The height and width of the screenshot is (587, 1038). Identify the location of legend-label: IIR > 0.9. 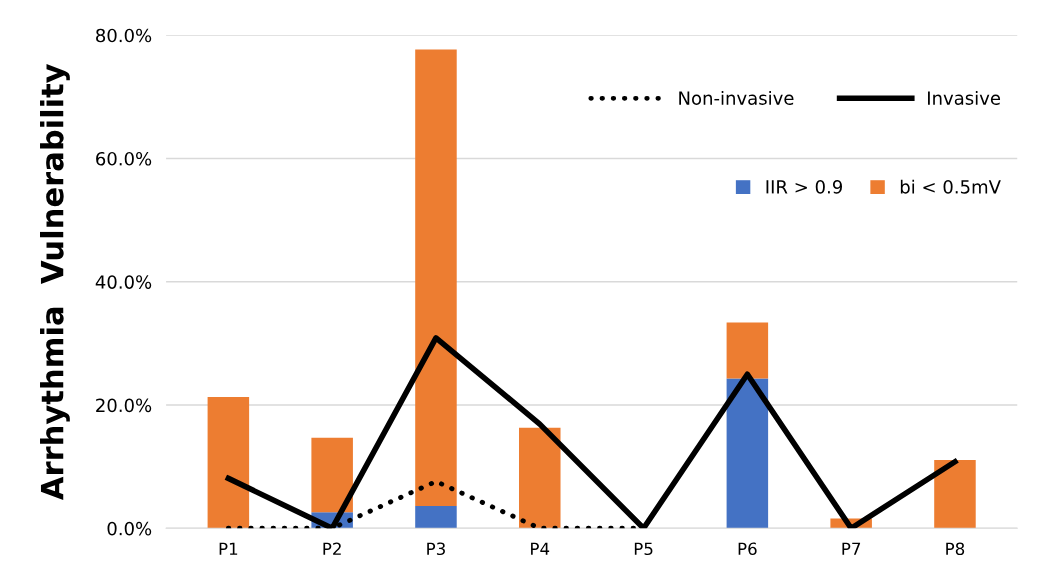
(804, 186).